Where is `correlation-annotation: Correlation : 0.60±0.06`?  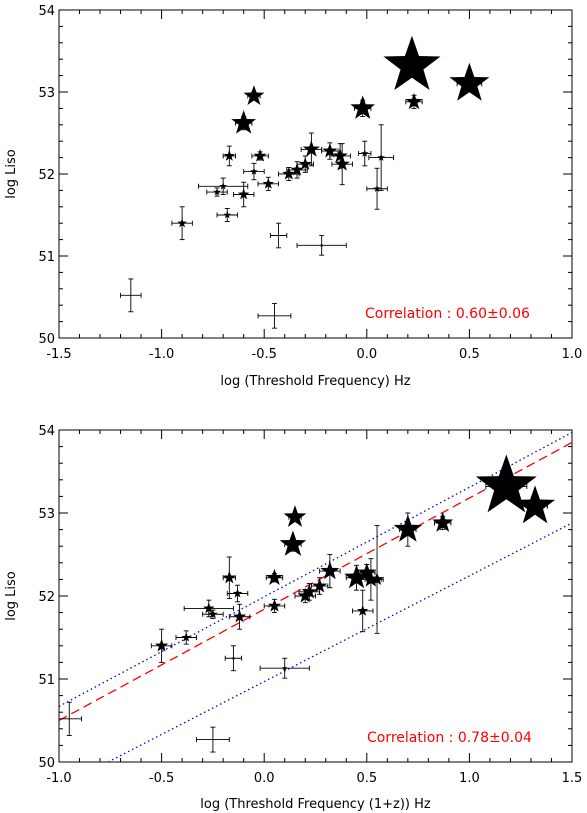
correlation-annotation: Correlation : 0.60±0.06 is located at coordinates (447, 314).